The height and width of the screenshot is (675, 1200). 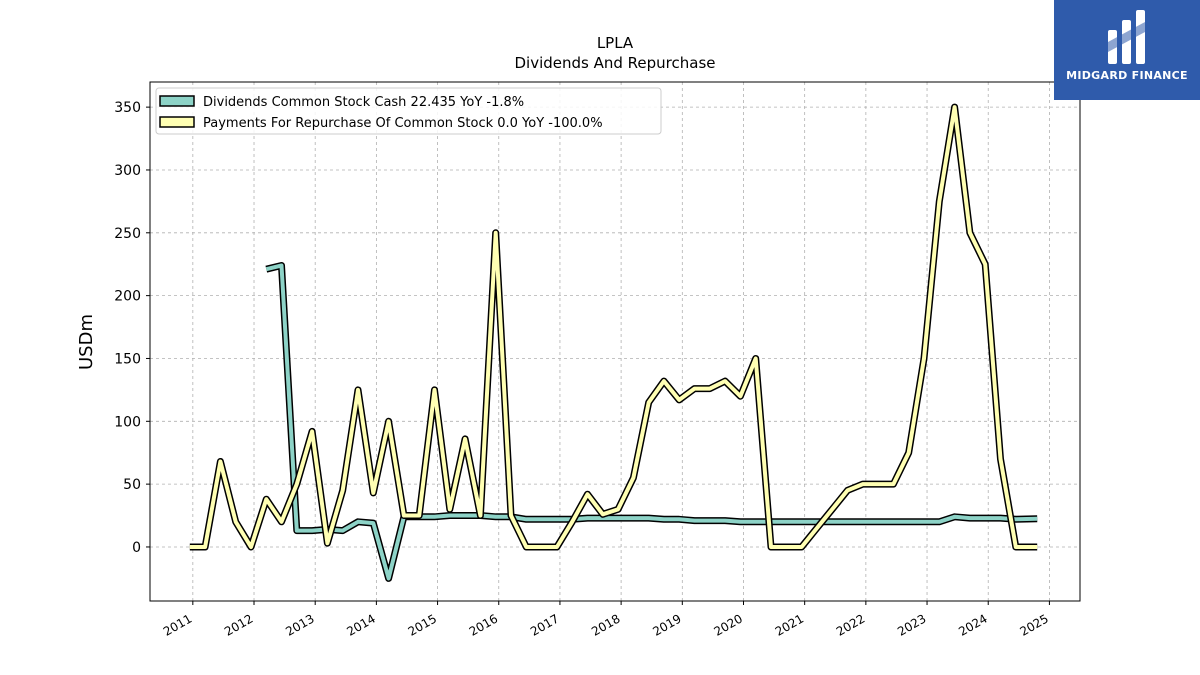 I want to click on brand-mark-icon, so click(x=1126, y=37).